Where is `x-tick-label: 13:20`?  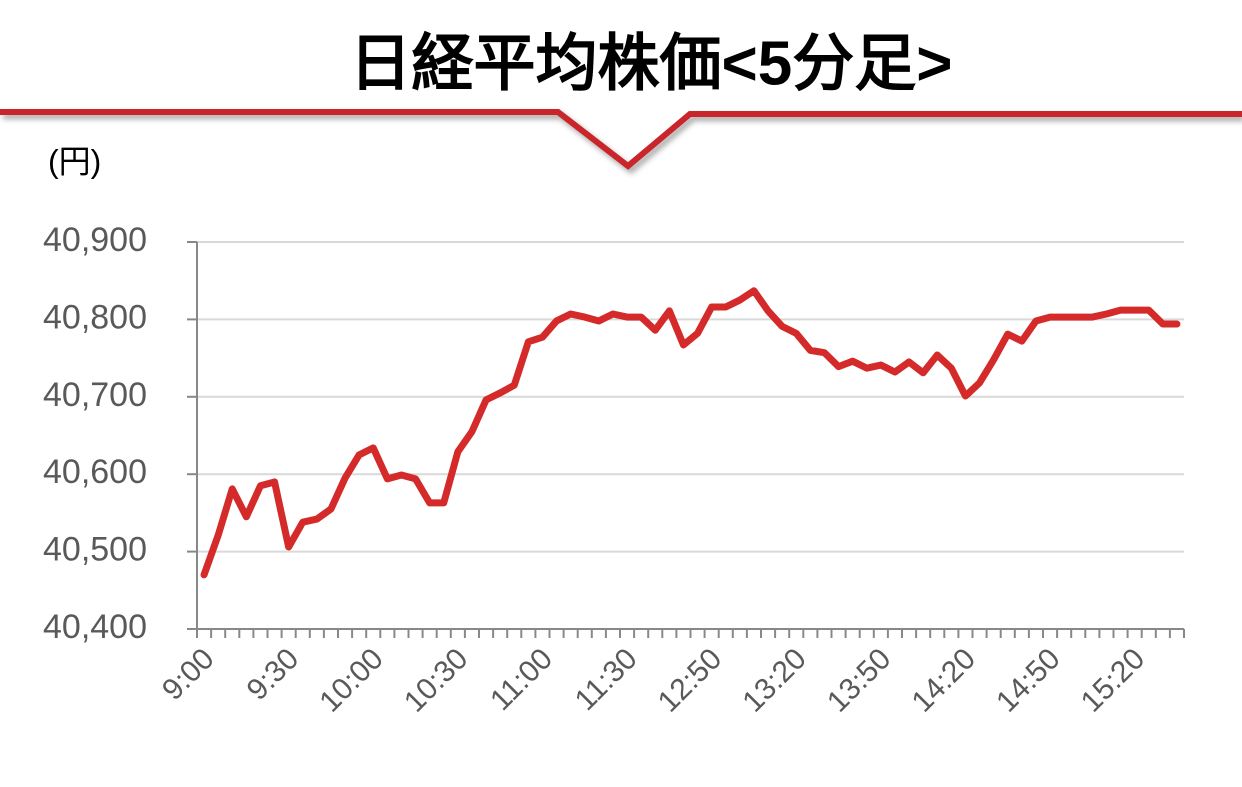 x-tick-label: 13:20 is located at coordinates (774, 680).